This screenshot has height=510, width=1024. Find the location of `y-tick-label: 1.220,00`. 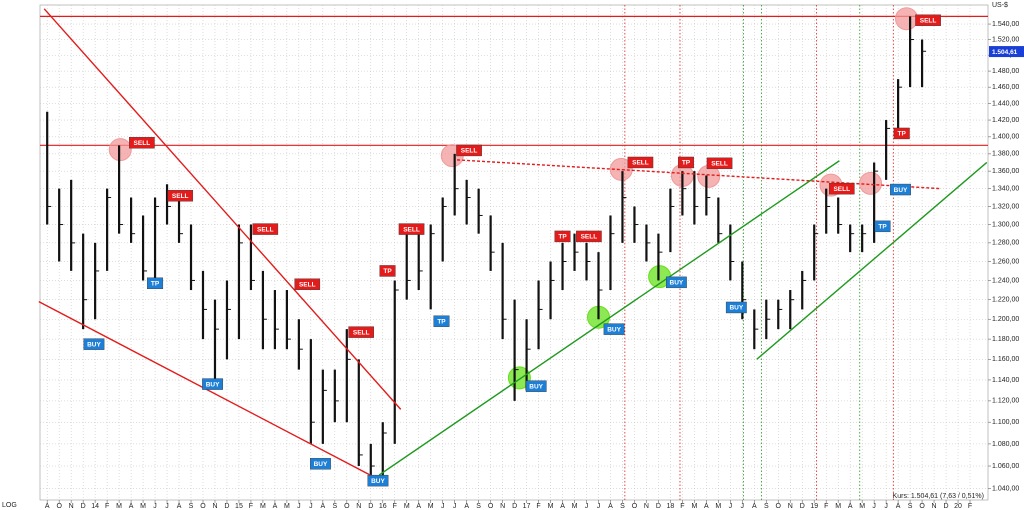

y-tick-label: 1.220,00 is located at coordinates (1005, 300).